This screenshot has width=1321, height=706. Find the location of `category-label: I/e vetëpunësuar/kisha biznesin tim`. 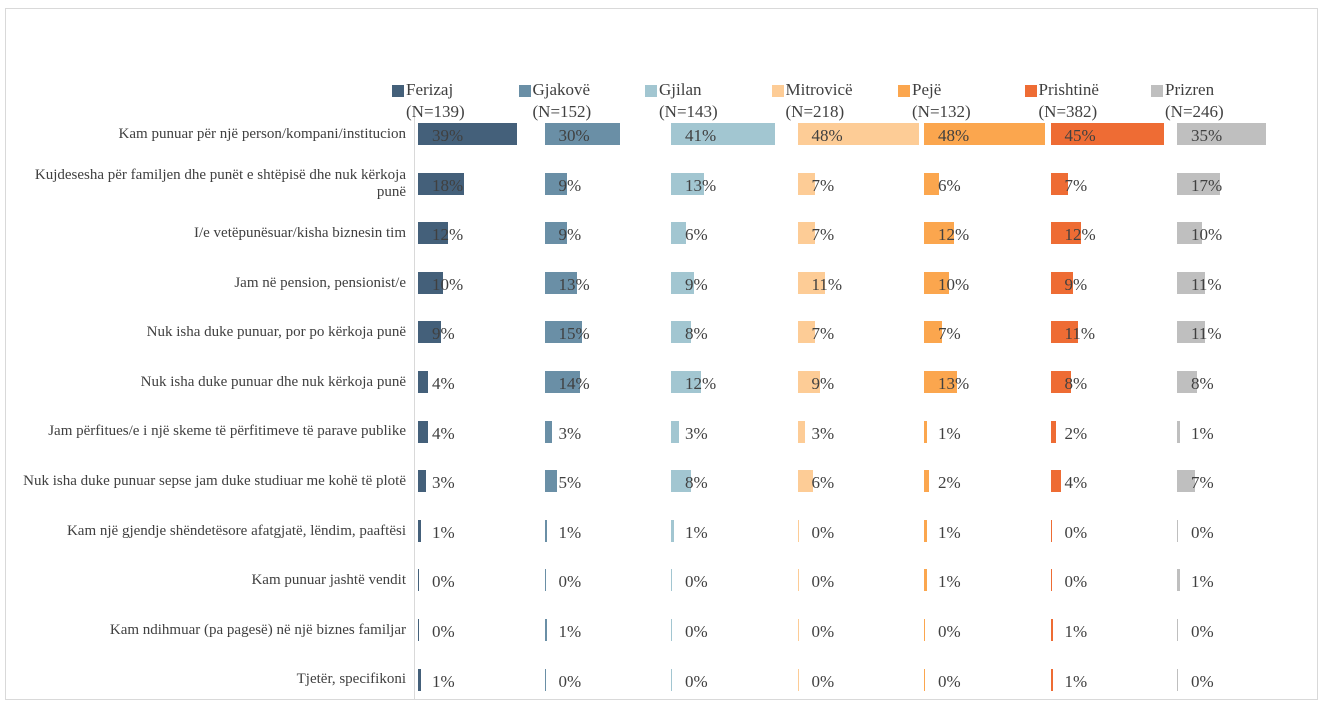

category-label: I/e vetëpunësuar/kisha biznesin tim is located at coordinates (299, 232).